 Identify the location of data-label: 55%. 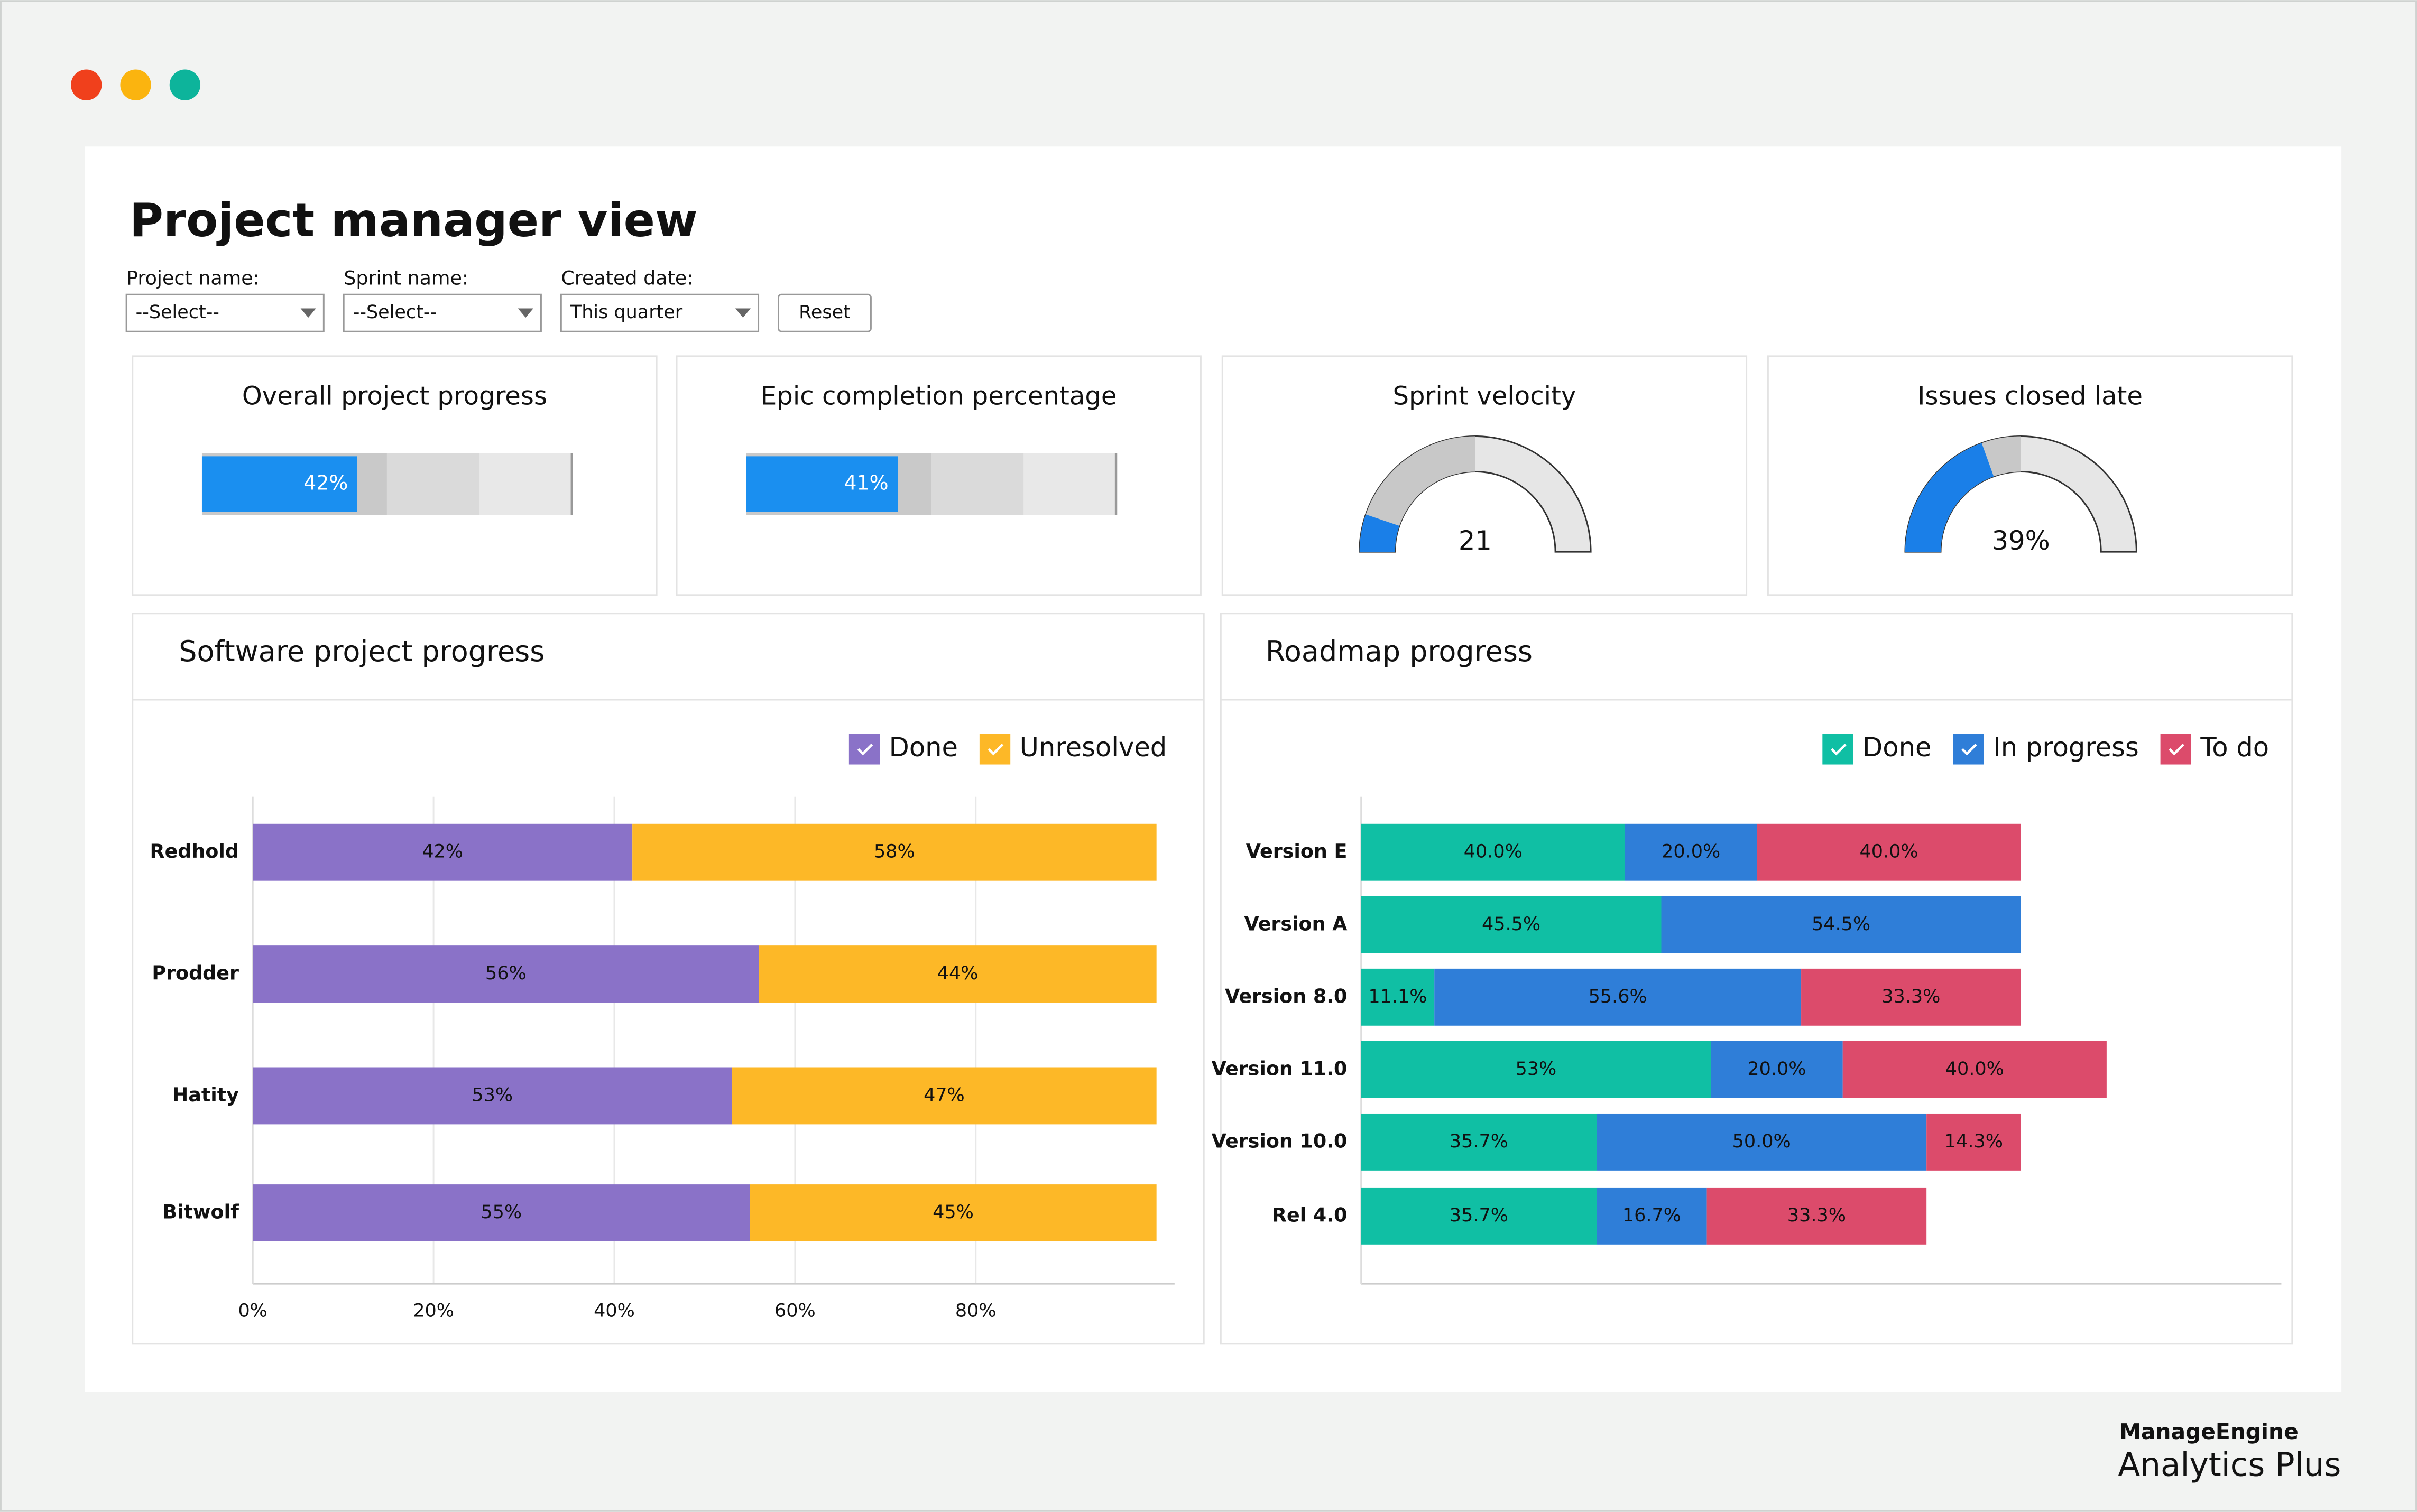
(502, 1212).